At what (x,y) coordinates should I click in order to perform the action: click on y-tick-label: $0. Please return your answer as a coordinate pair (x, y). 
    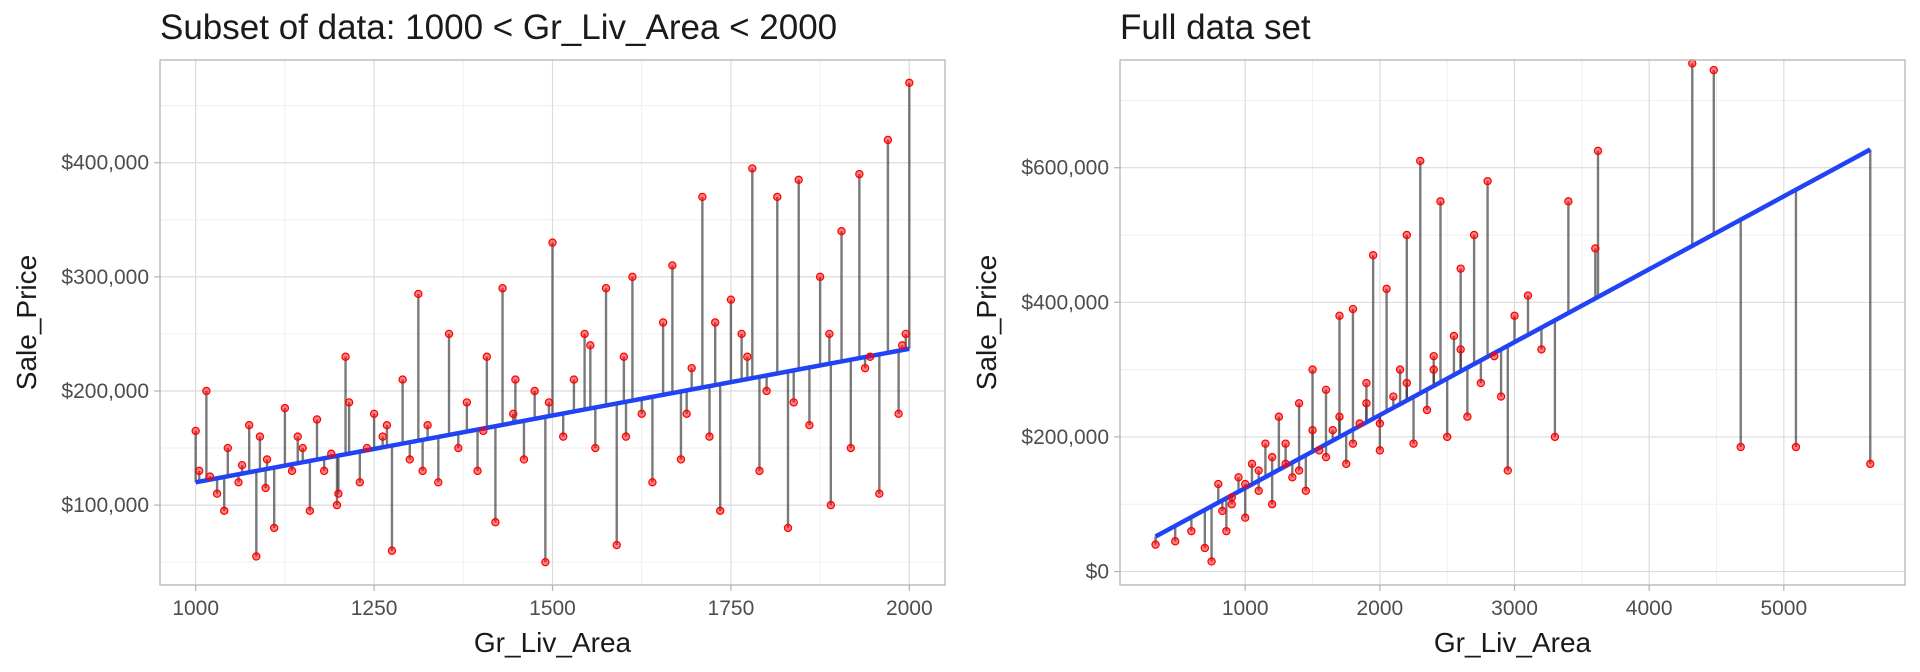
    Looking at the image, I should click on (1097, 572).